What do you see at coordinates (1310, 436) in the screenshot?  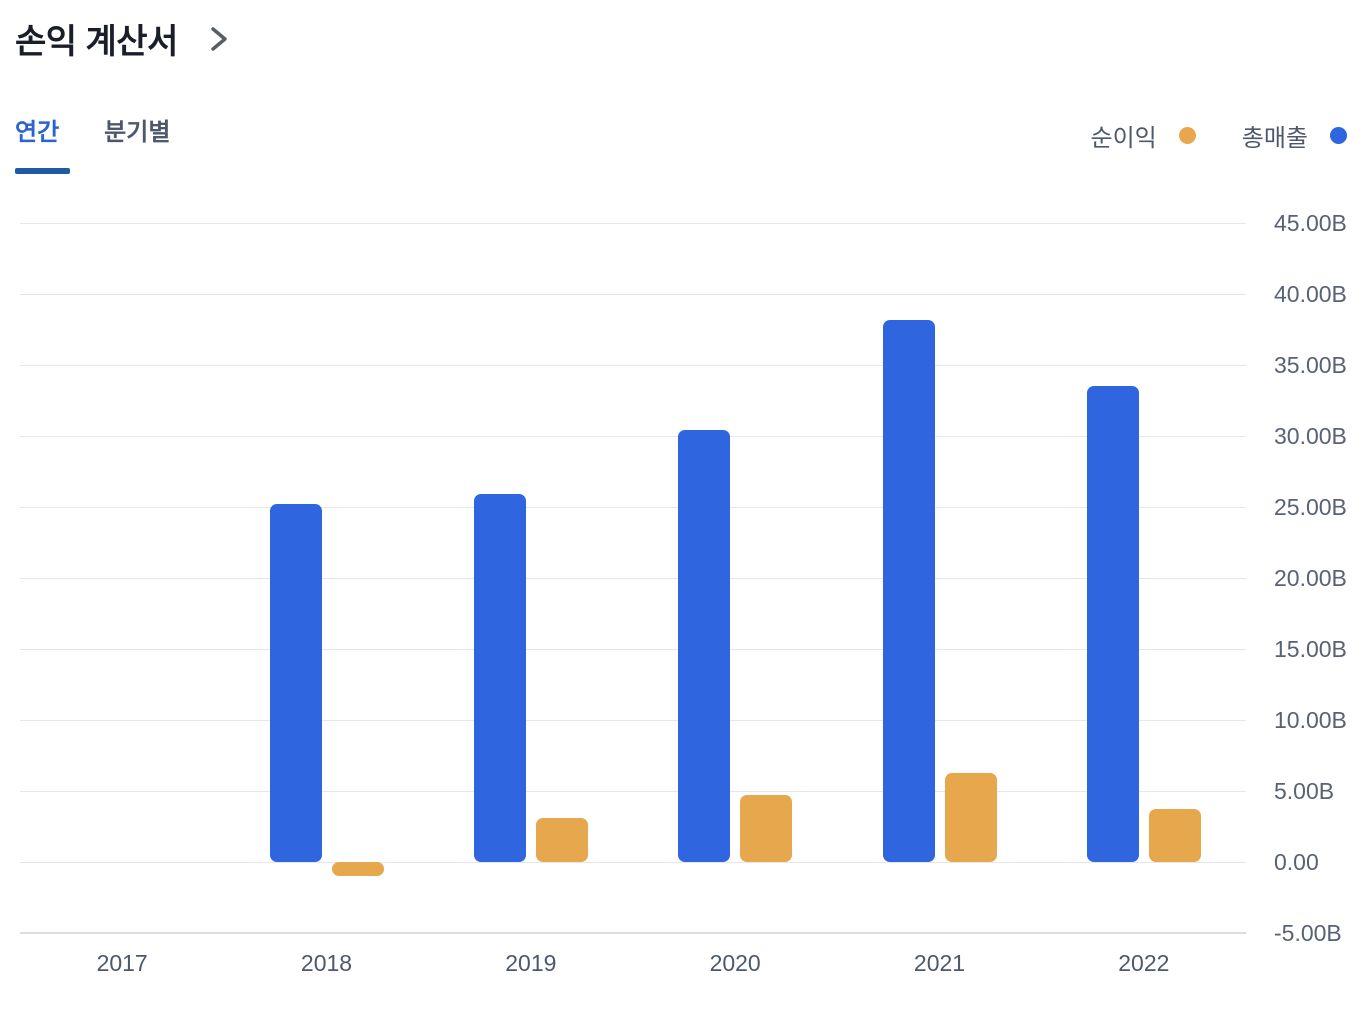 I see `y-tick-label: 30.00B` at bounding box center [1310, 436].